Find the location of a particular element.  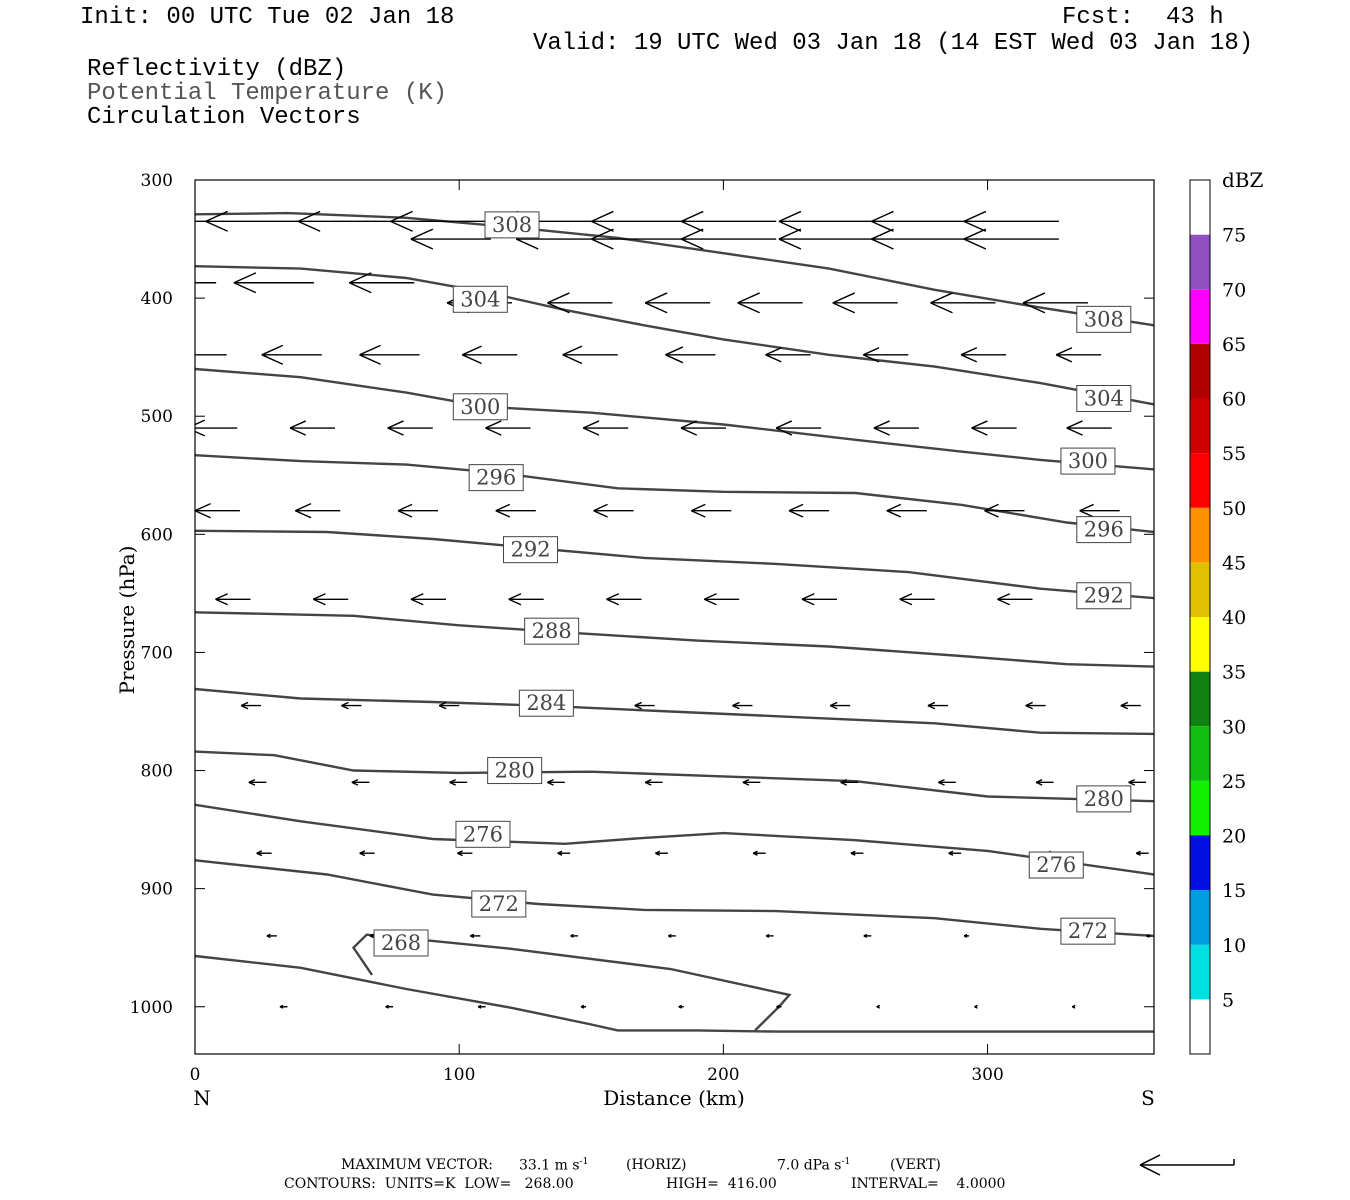

colorbar-tick-label: 5 is located at coordinates (1228, 1000).